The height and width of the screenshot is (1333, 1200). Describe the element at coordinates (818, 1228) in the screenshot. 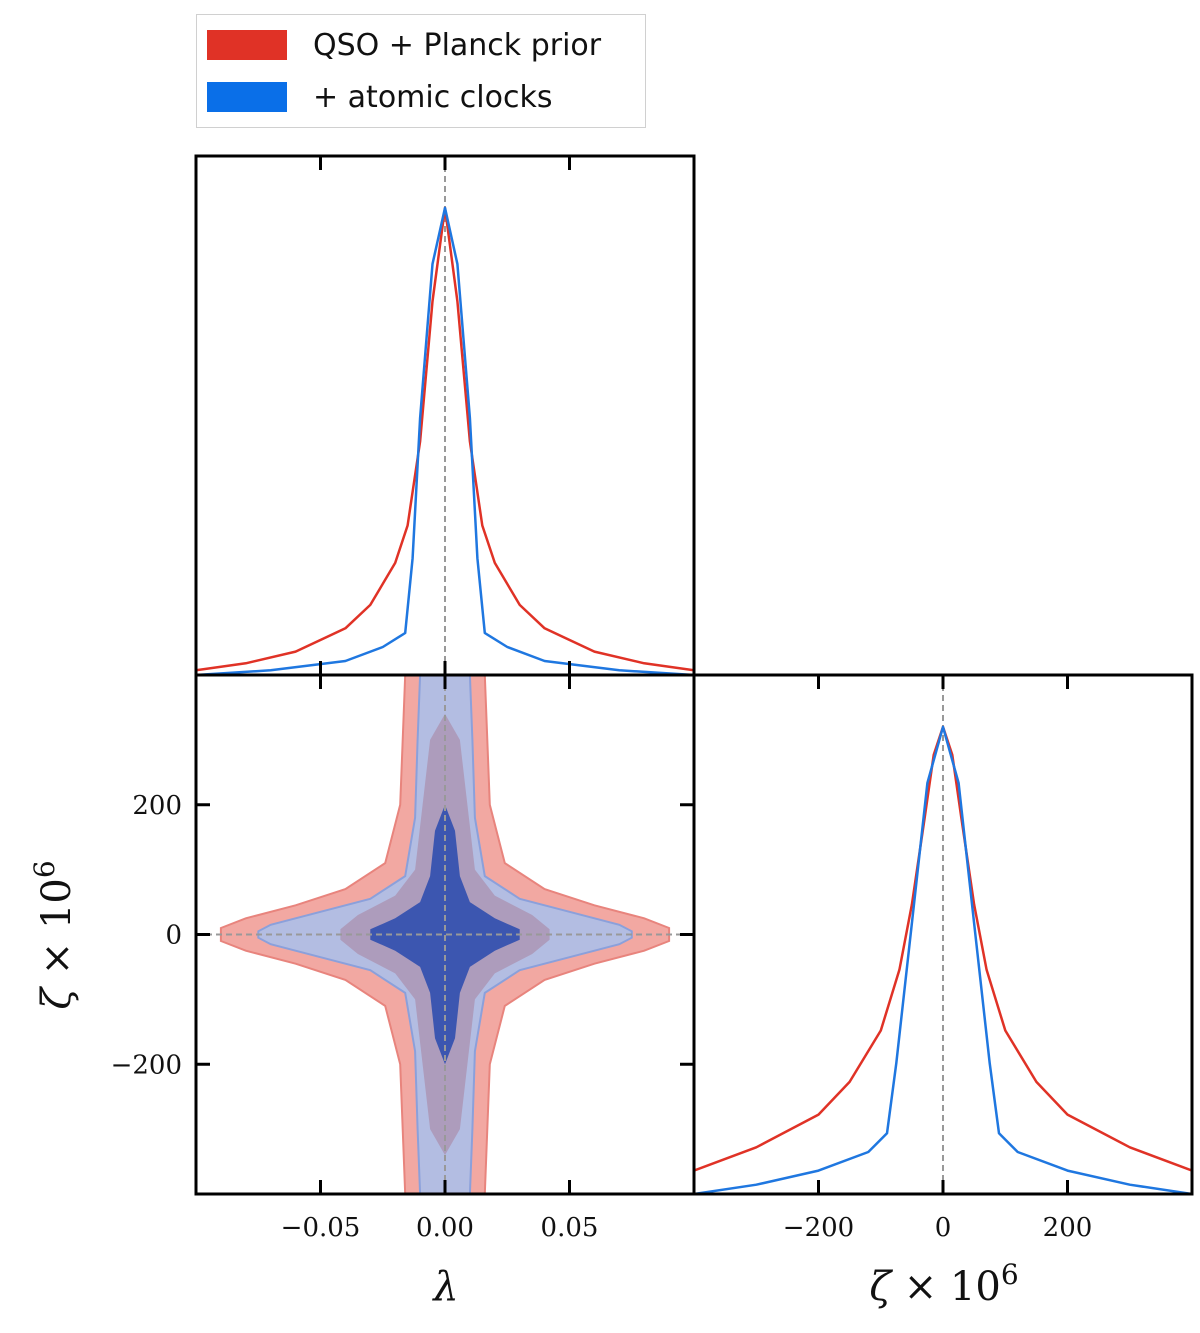

I see `zeta-1d-tick-label-0: −200` at that location.